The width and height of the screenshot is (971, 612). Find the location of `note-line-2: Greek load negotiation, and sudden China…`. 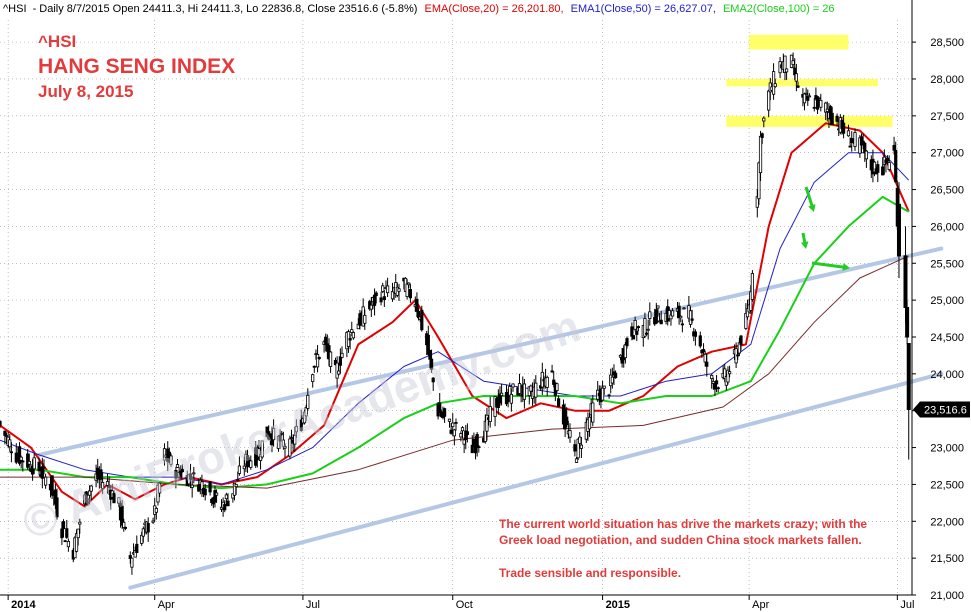

note-line-2: Greek load negotiation, and sudden China… is located at coordinates (680, 540).